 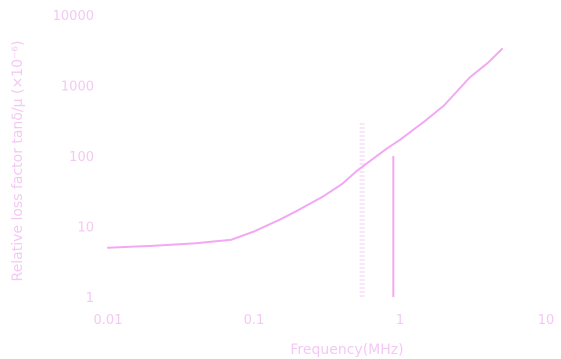 What do you see at coordinates (77, 87) in the screenshot?
I see `y-tick-label: 1000` at bounding box center [77, 87].